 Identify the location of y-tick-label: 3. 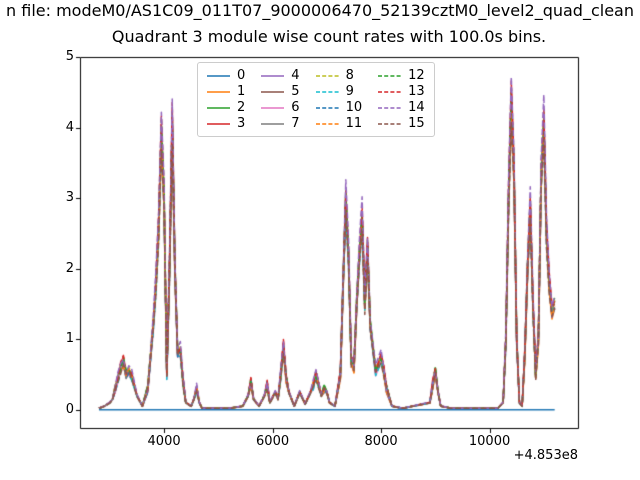
(69, 198).